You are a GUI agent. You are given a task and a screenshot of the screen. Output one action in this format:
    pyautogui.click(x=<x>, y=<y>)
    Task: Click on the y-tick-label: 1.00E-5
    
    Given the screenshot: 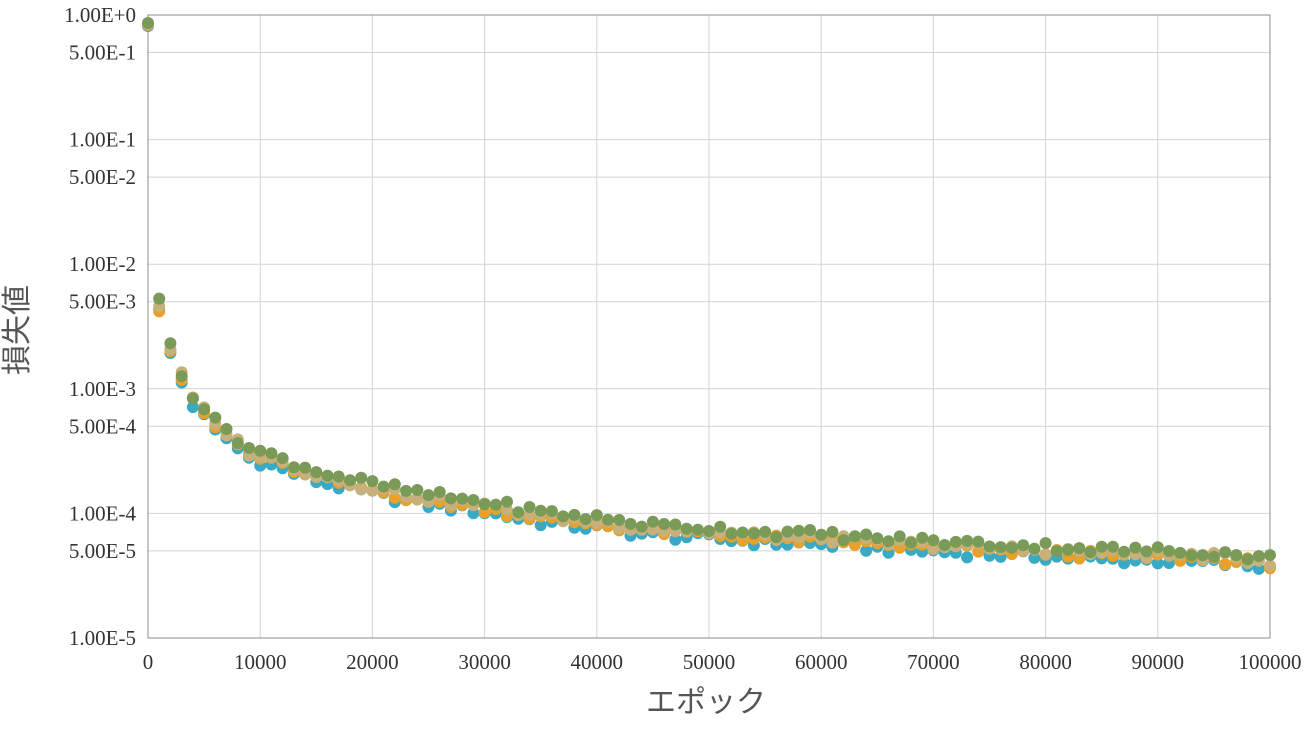 What is the action you would take?
    pyautogui.click(x=102, y=638)
    